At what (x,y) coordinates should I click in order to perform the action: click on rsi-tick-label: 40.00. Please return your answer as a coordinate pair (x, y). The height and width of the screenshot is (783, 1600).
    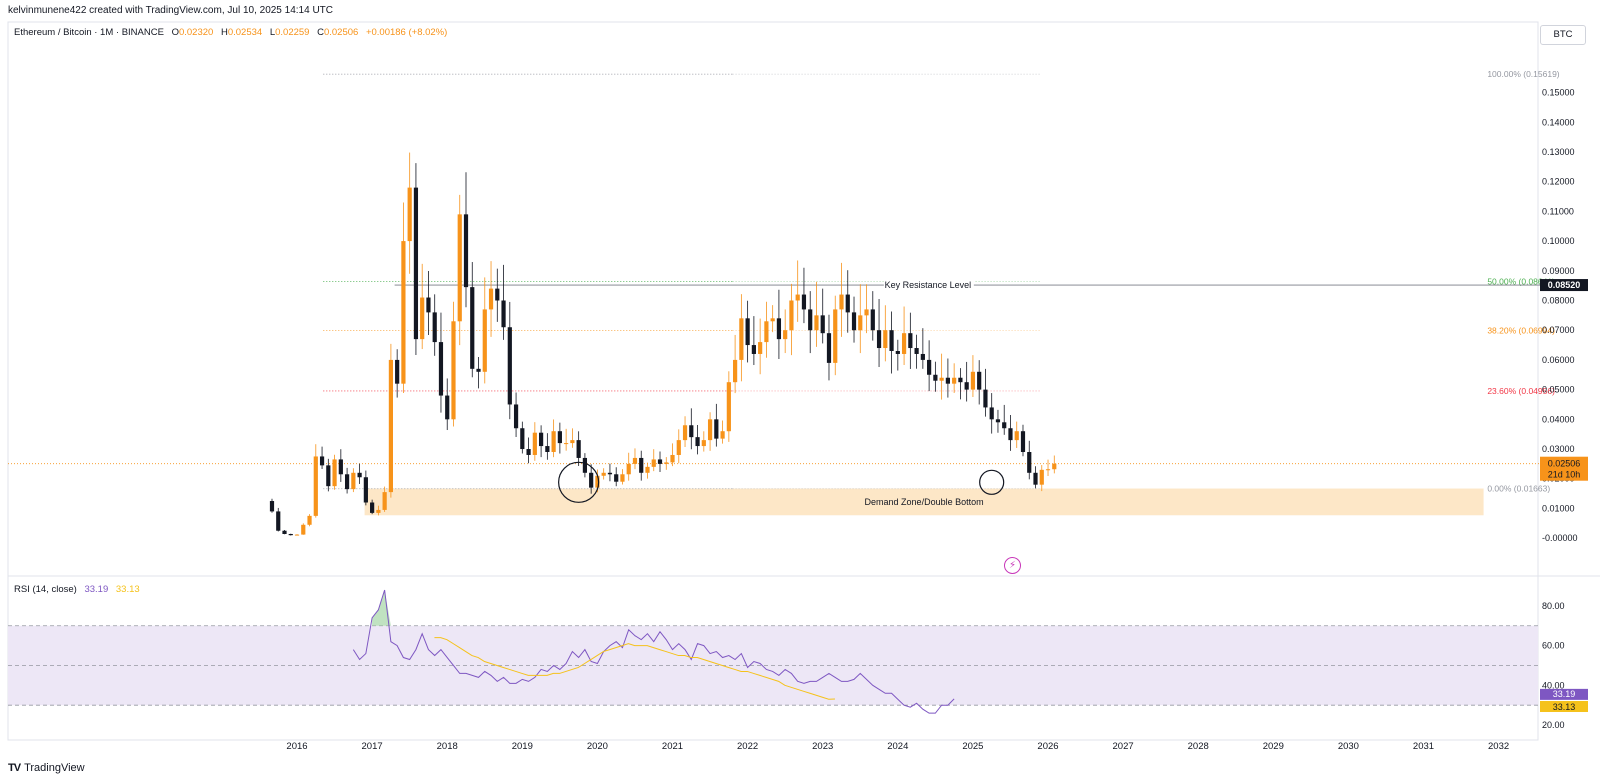
    Looking at the image, I should click on (1553, 685).